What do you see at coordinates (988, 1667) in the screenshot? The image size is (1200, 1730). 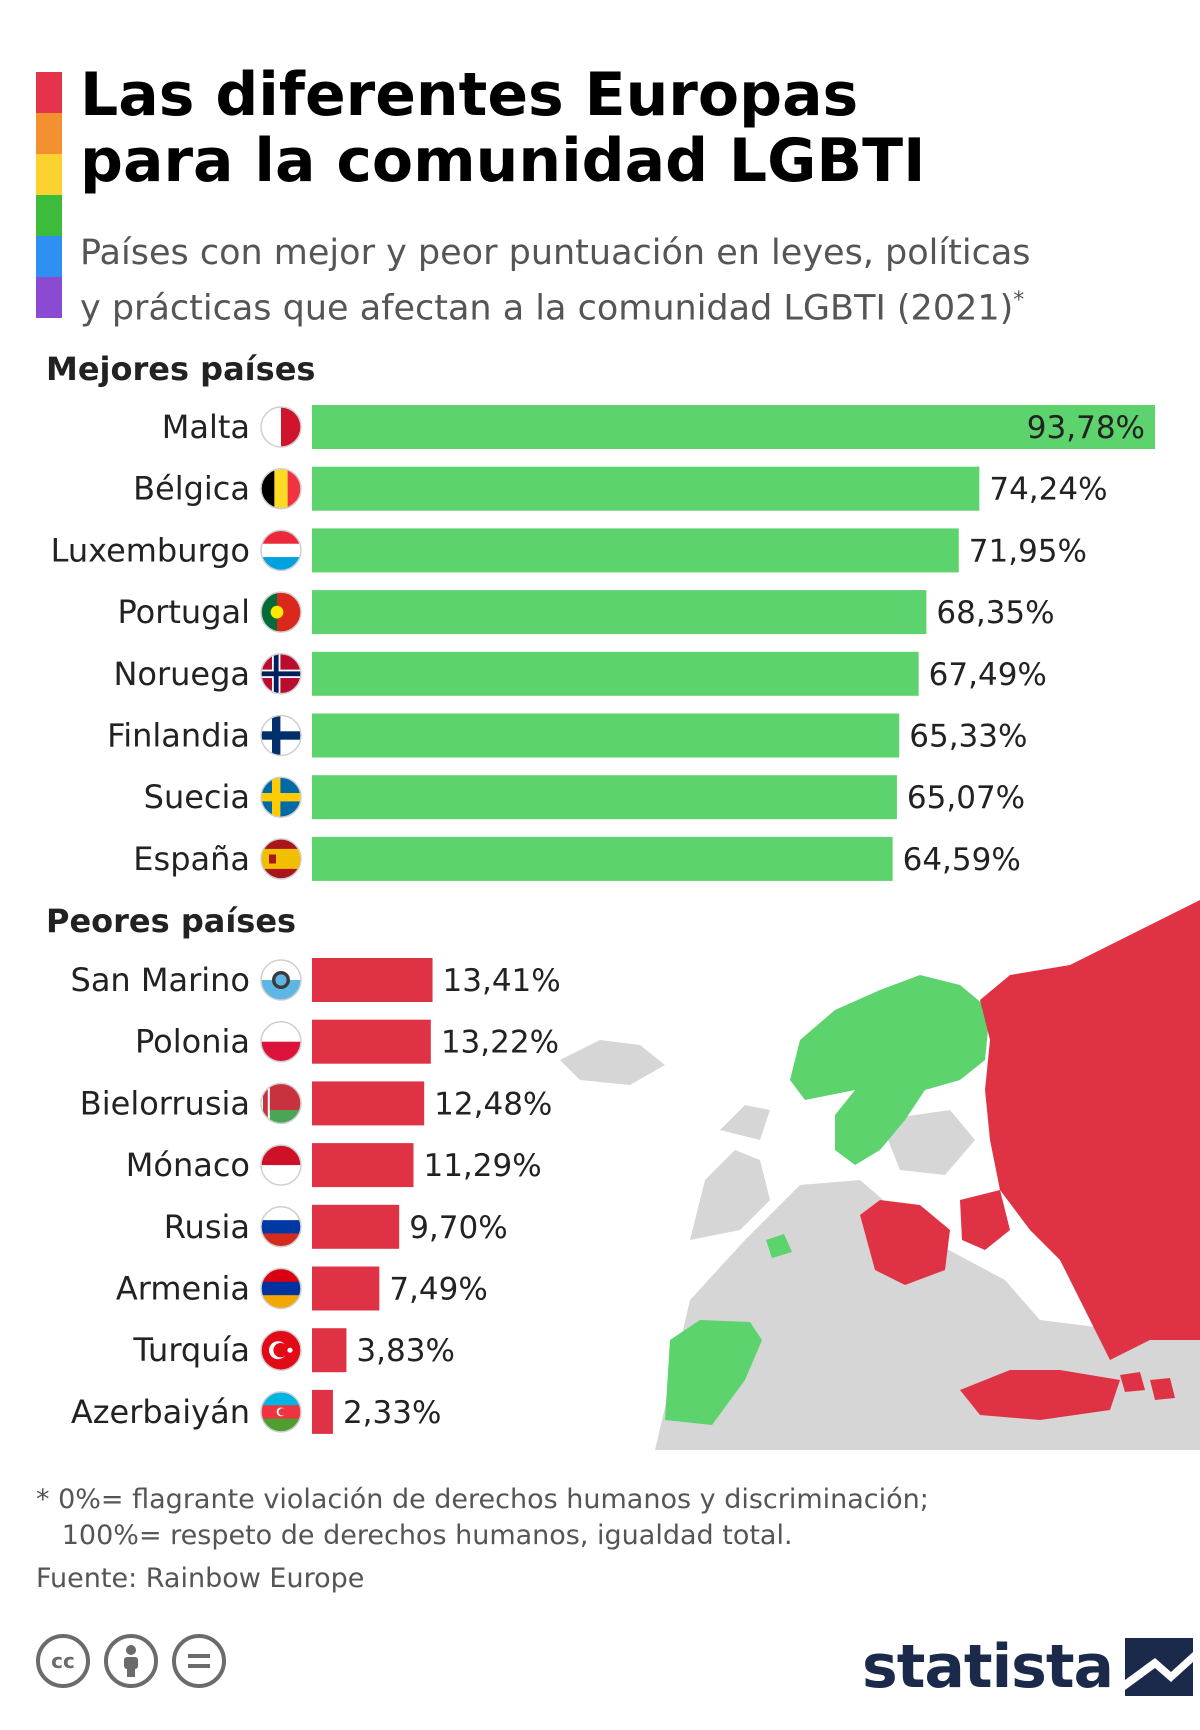 I see `logo-text: statista` at bounding box center [988, 1667].